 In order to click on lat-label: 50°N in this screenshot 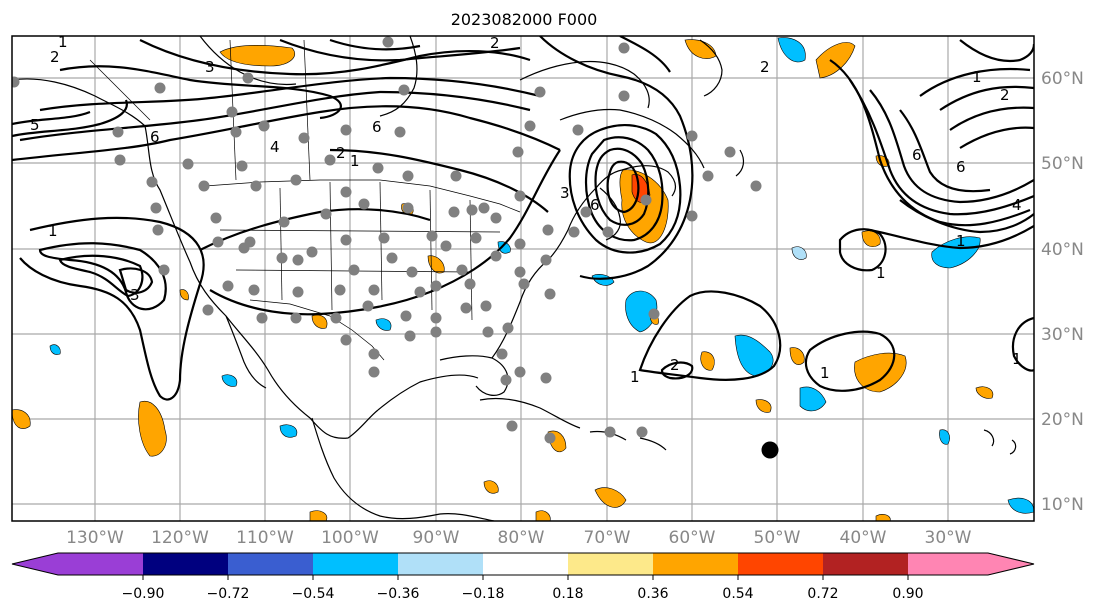, I will do `click(1062, 164)`.